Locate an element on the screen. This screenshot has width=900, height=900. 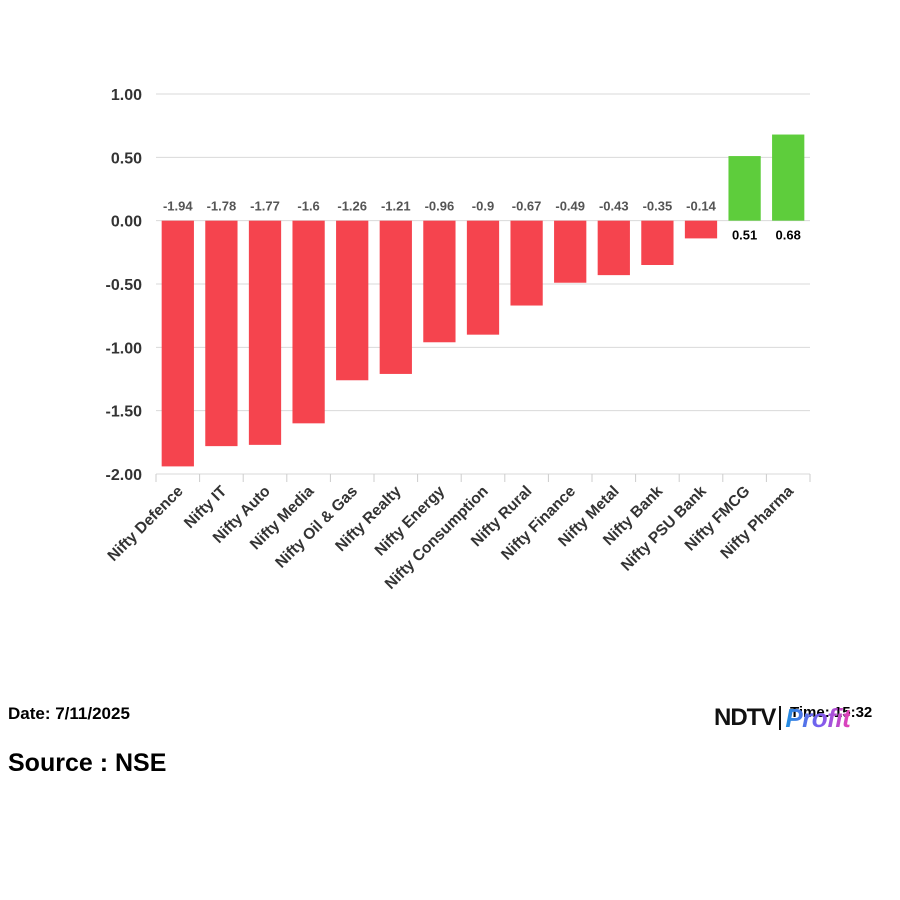
bar-nifty-auto is located at coordinates (265, 332).